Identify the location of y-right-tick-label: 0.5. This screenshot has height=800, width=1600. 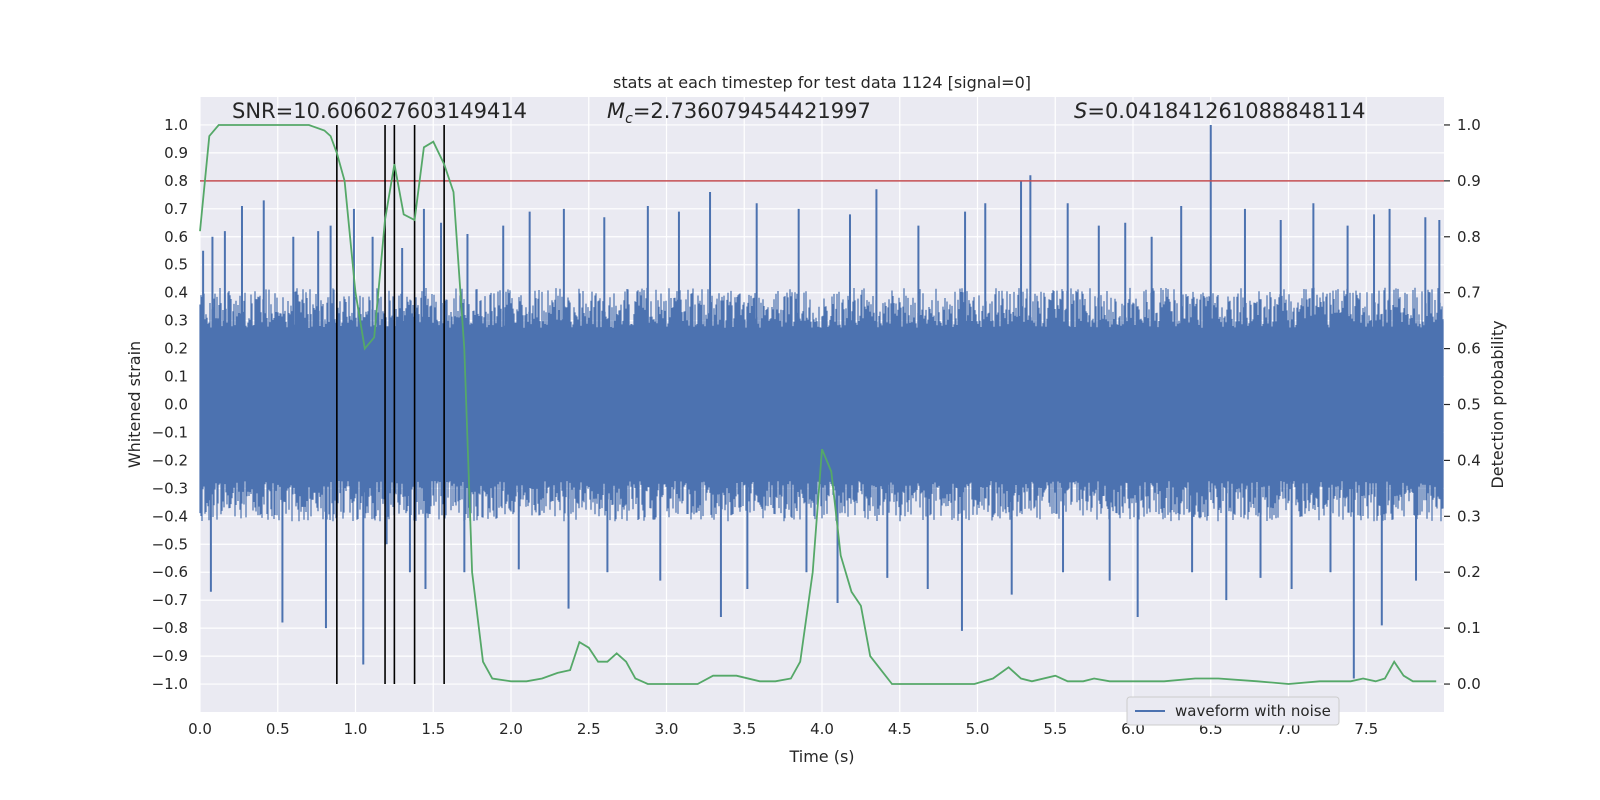
(1469, 405).